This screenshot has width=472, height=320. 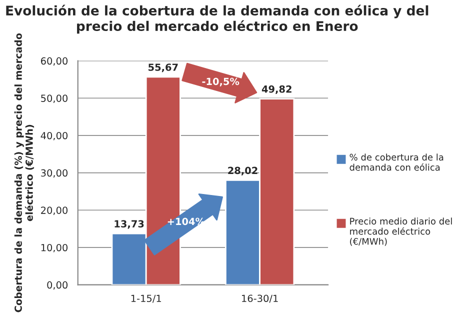 What do you see at coordinates (54, 61) in the screenshot?
I see `y-tick-label: 60,00` at bounding box center [54, 61].